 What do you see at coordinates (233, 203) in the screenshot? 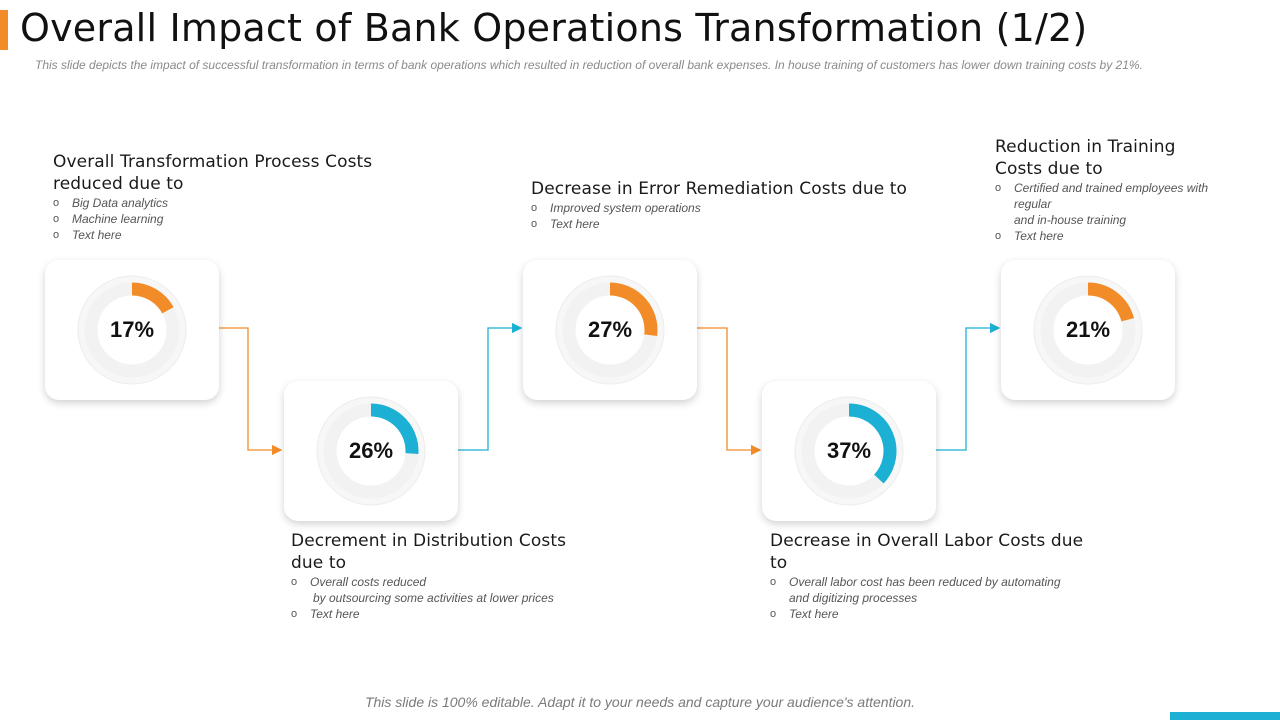
I see `list-item: Big Data analytics` at bounding box center [233, 203].